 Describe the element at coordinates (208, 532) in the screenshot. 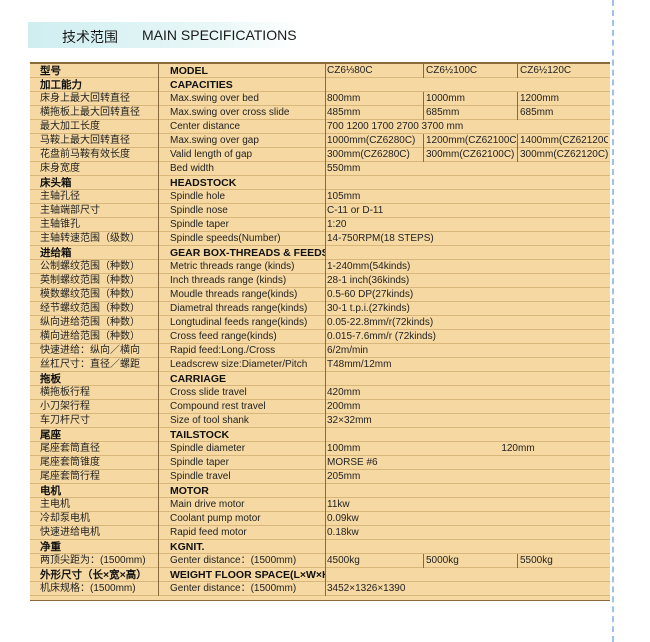

I see `label-en: Rapid feed motor` at that location.